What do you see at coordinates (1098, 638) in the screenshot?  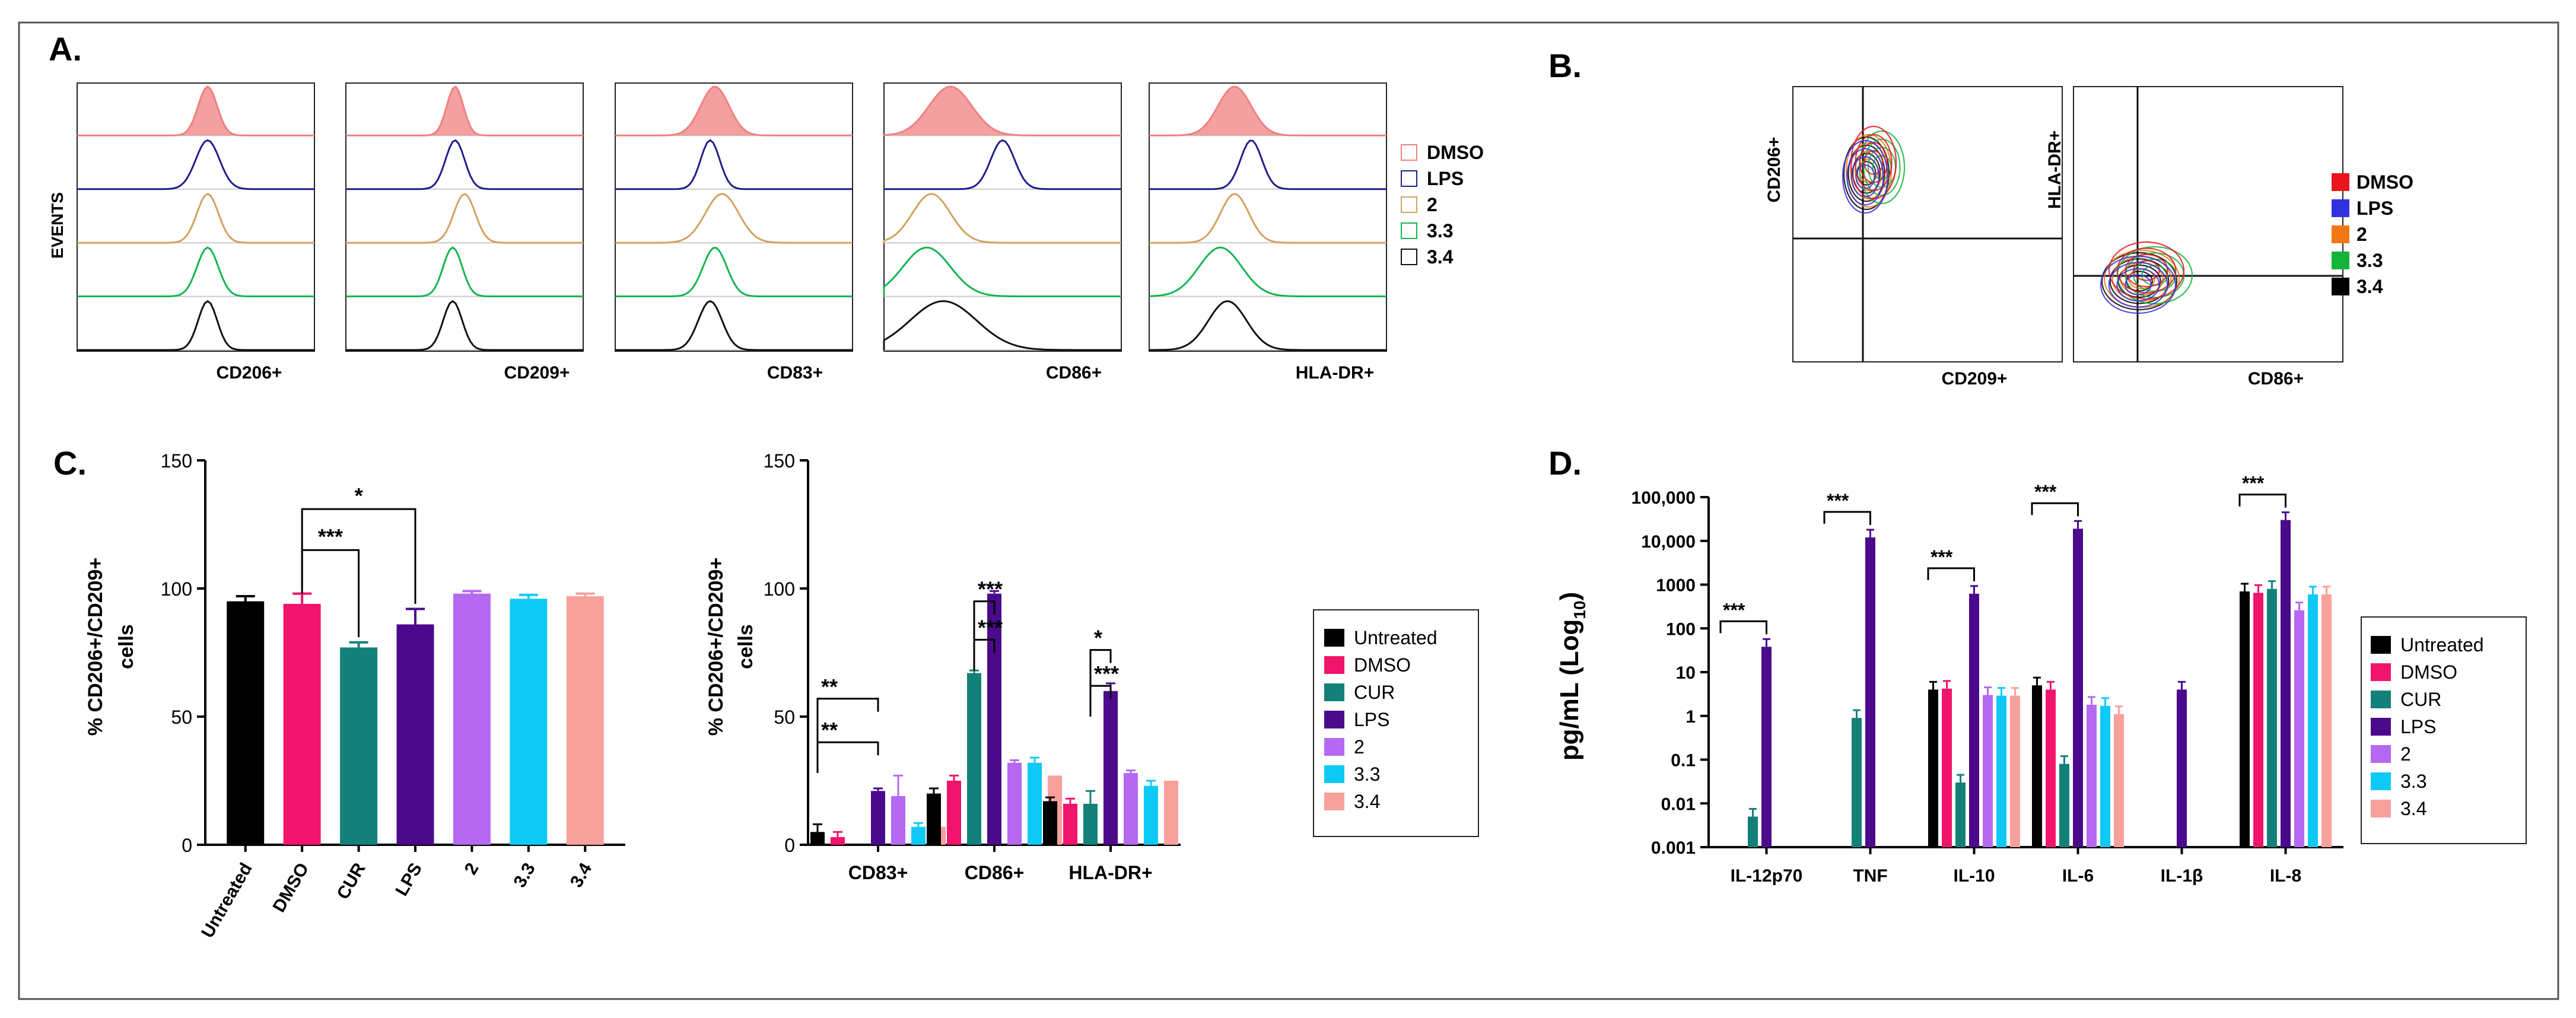 I see `significance-label: *` at bounding box center [1098, 638].